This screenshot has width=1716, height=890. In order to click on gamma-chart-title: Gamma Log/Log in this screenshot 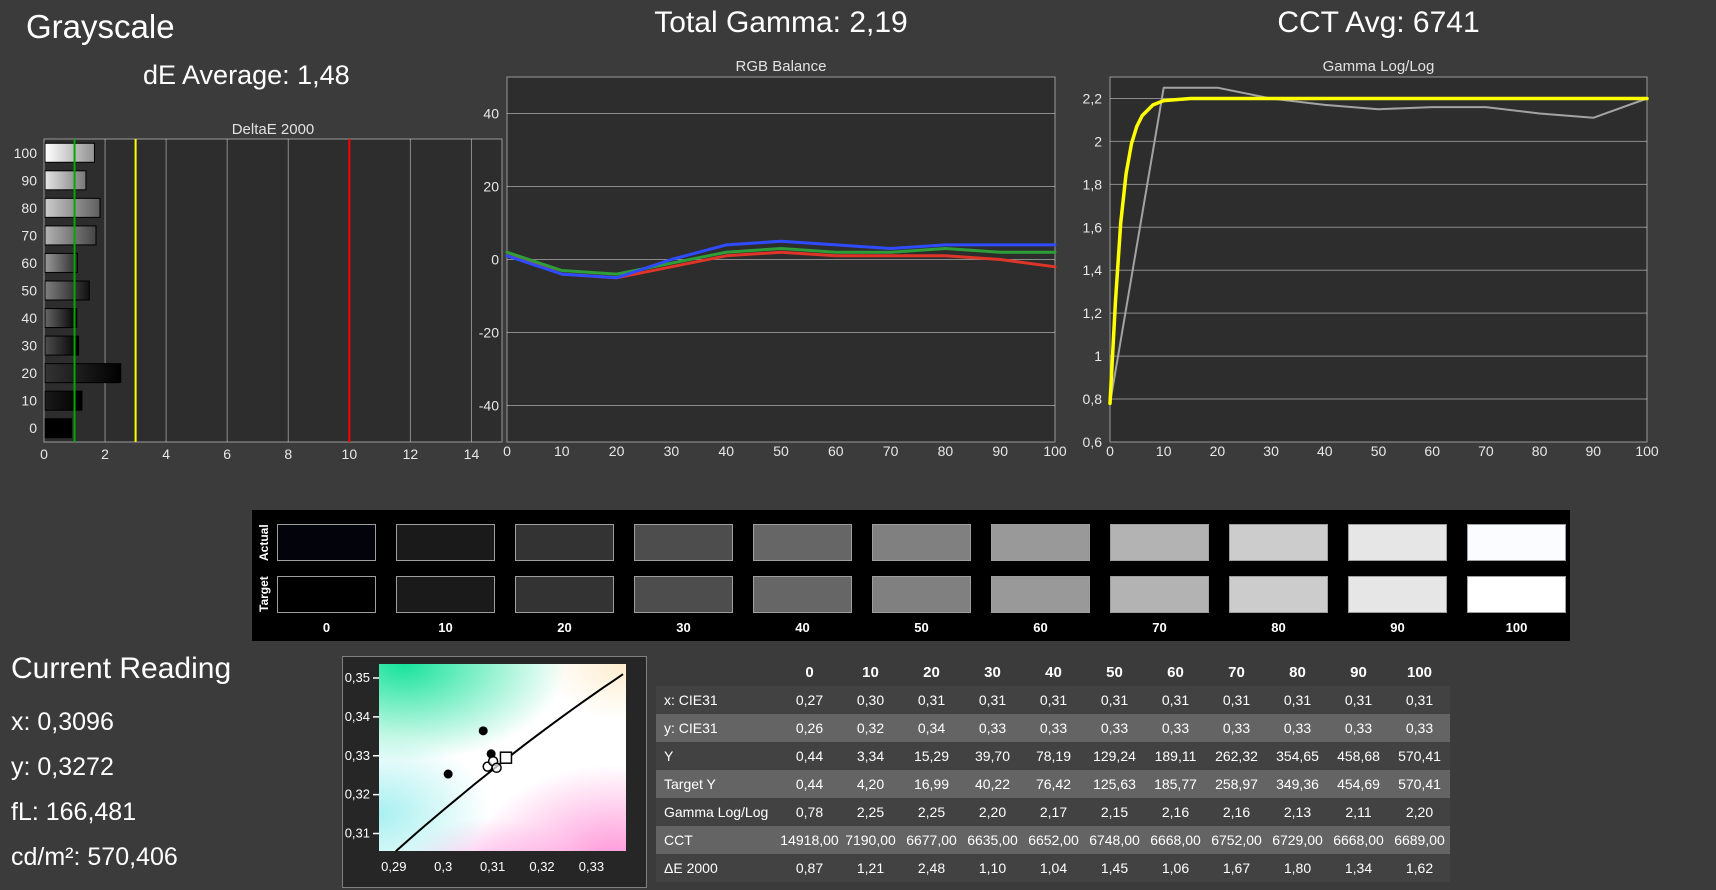, I will do `click(1378, 66)`.